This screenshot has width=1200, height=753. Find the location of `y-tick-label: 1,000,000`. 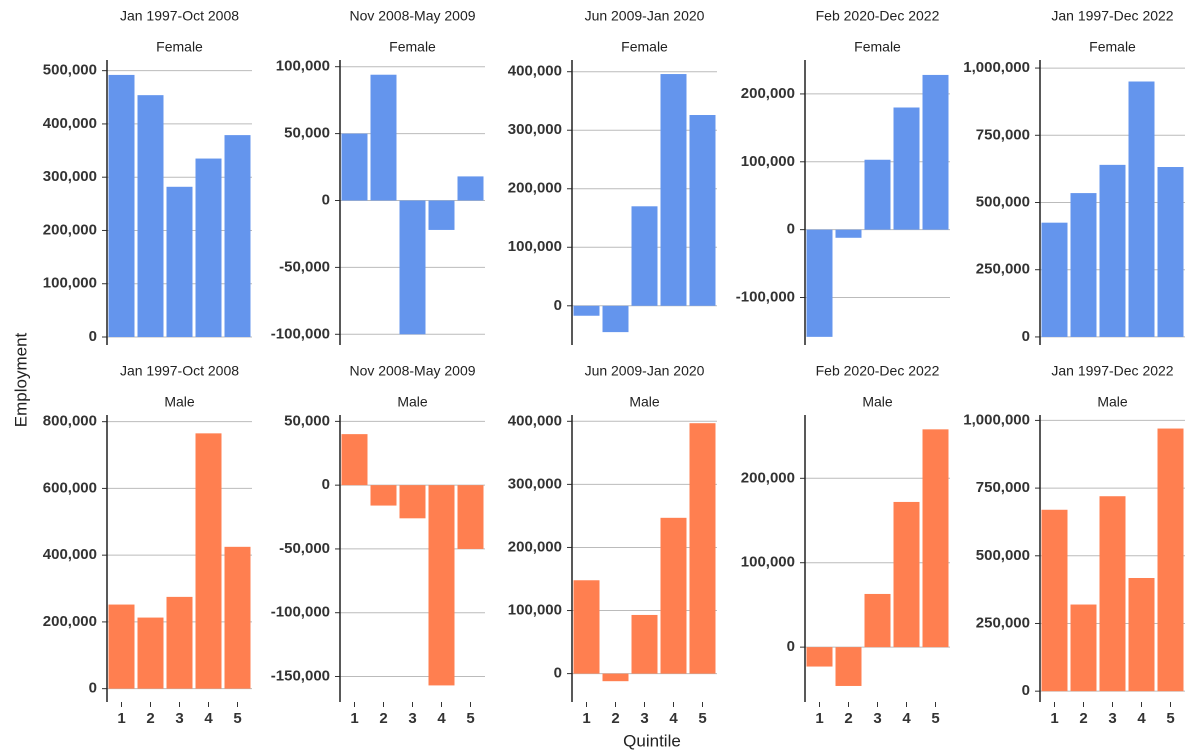

y-tick-label: 1,000,000 is located at coordinates (996, 67).